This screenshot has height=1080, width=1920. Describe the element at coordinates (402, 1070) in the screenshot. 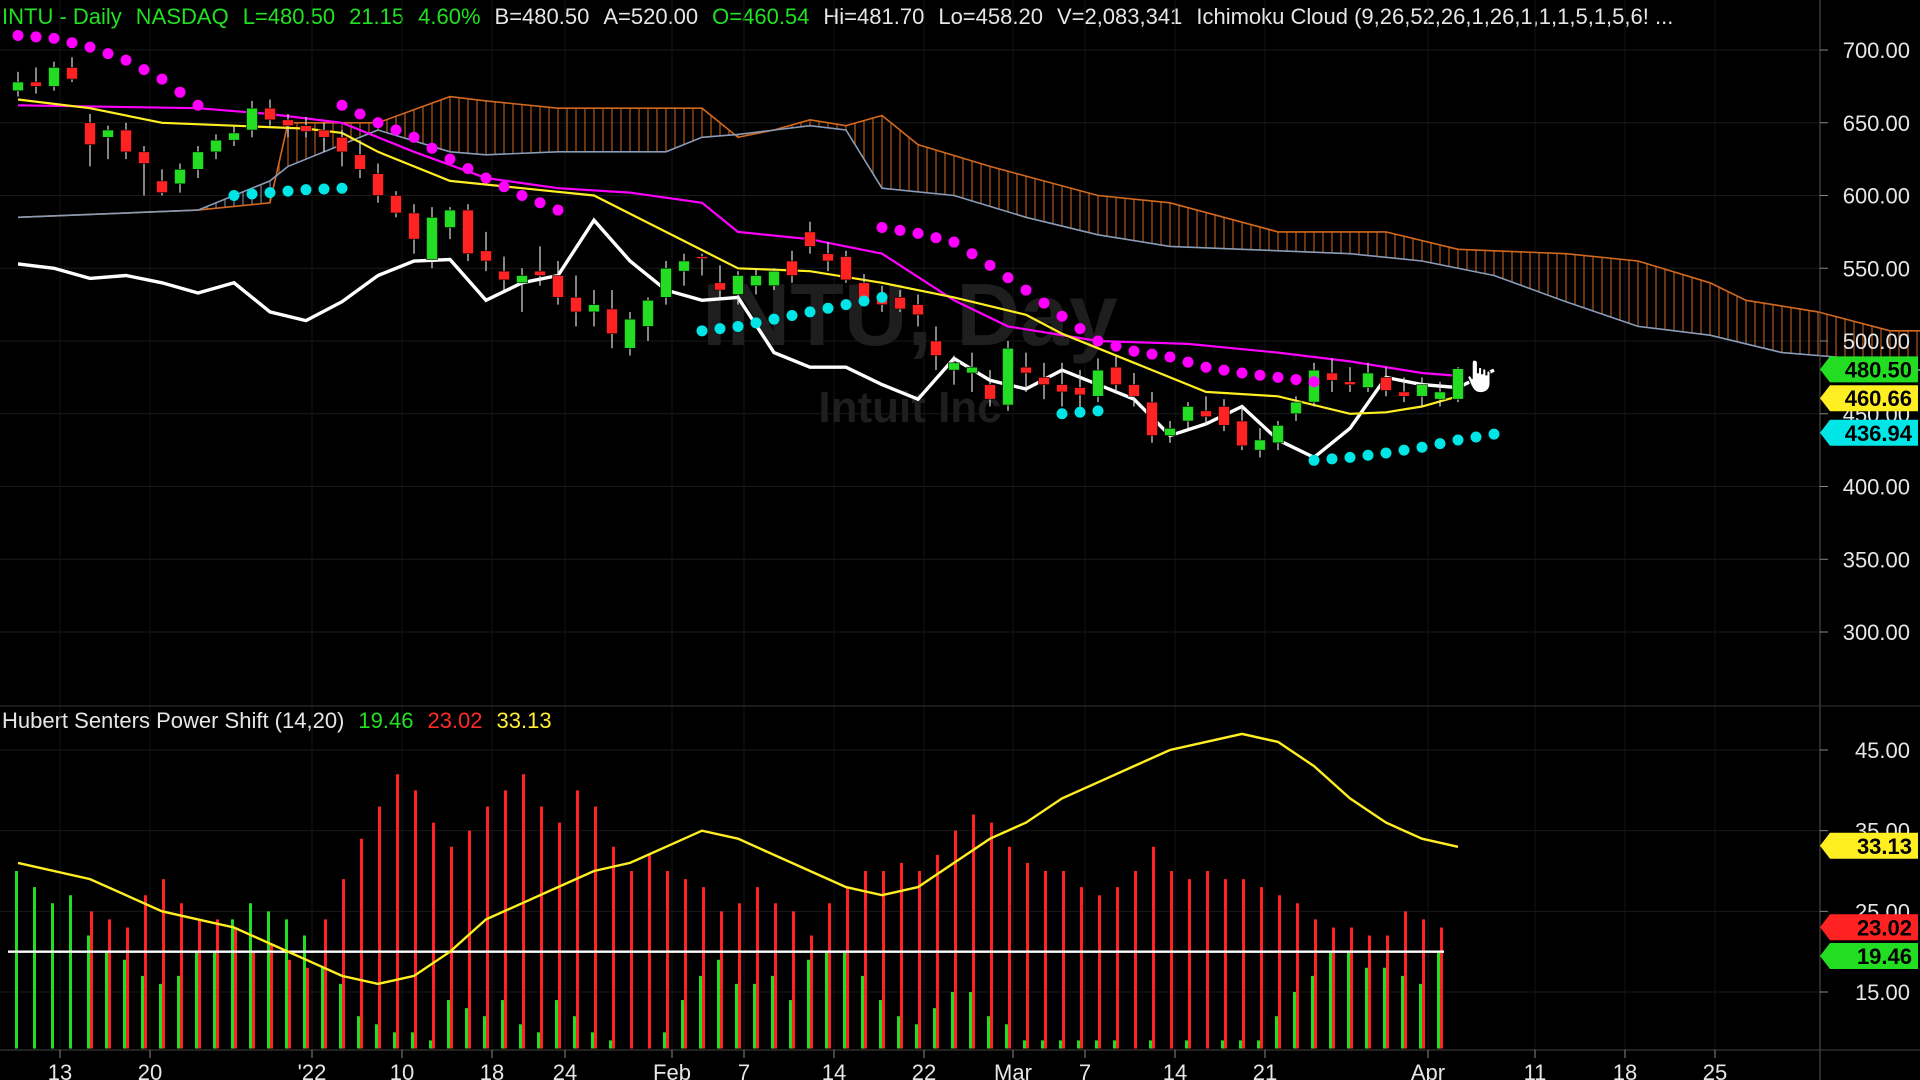

I see `date-tick-label: 10` at that location.